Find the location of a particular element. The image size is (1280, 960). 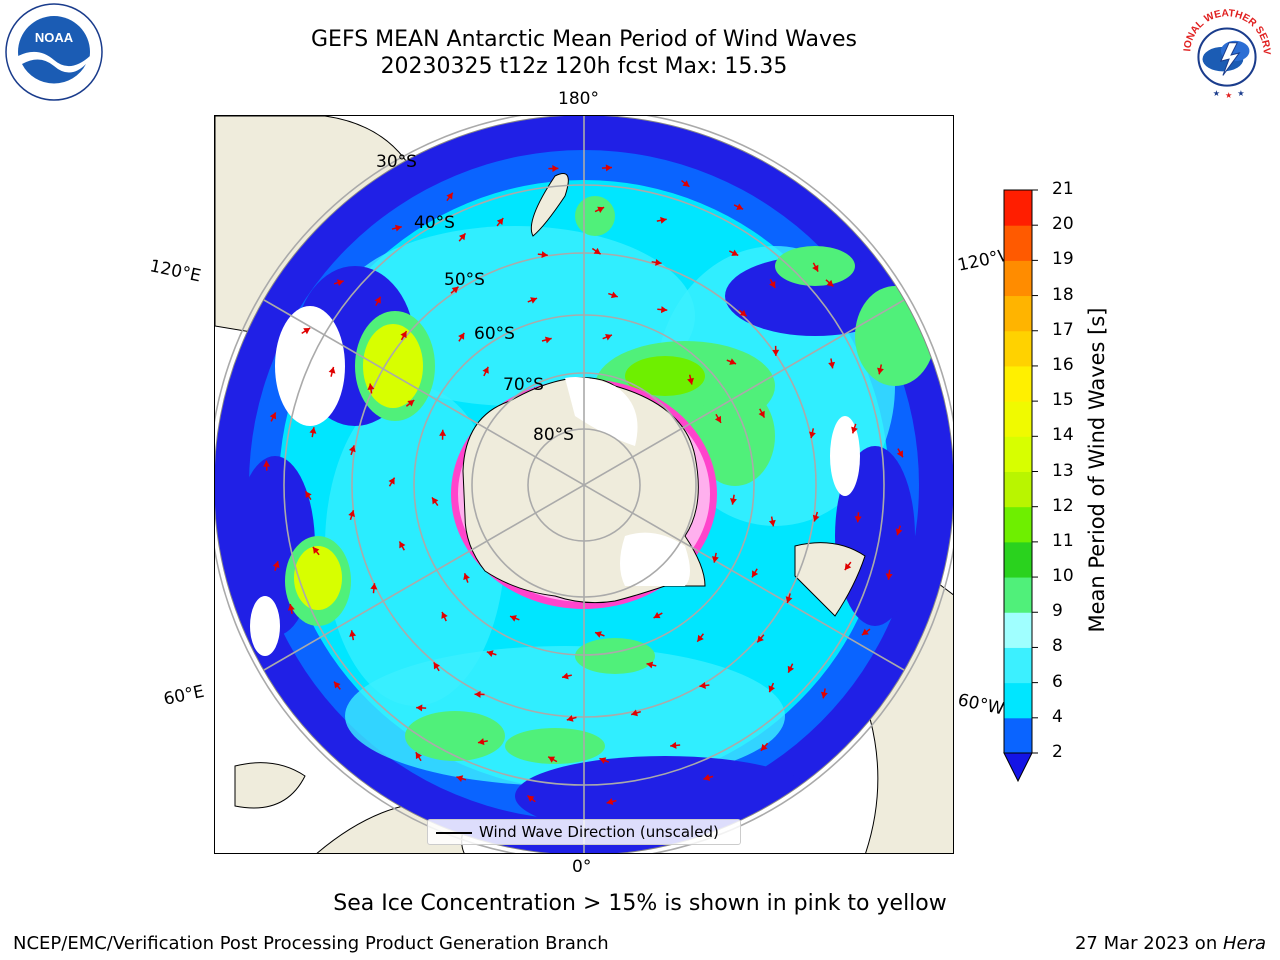

lon-label-120e: 120°E is located at coordinates (175, 271).